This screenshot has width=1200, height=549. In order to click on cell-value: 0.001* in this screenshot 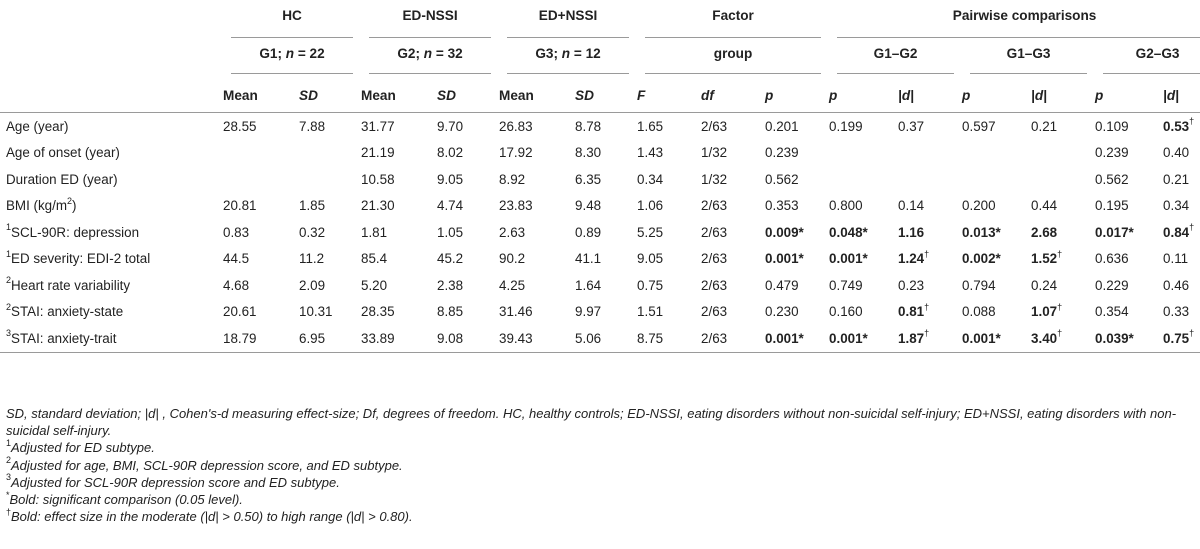, I will do `click(848, 338)`.